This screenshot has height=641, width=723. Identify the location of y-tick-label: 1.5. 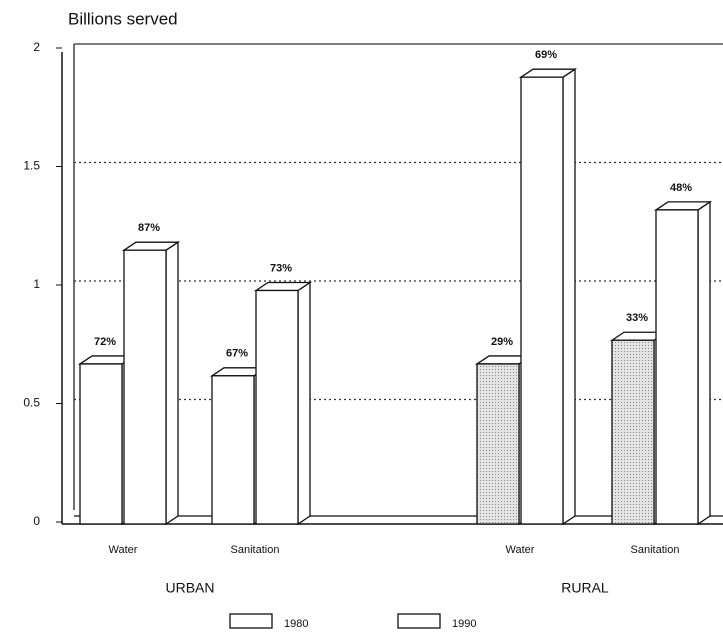
(31, 166).